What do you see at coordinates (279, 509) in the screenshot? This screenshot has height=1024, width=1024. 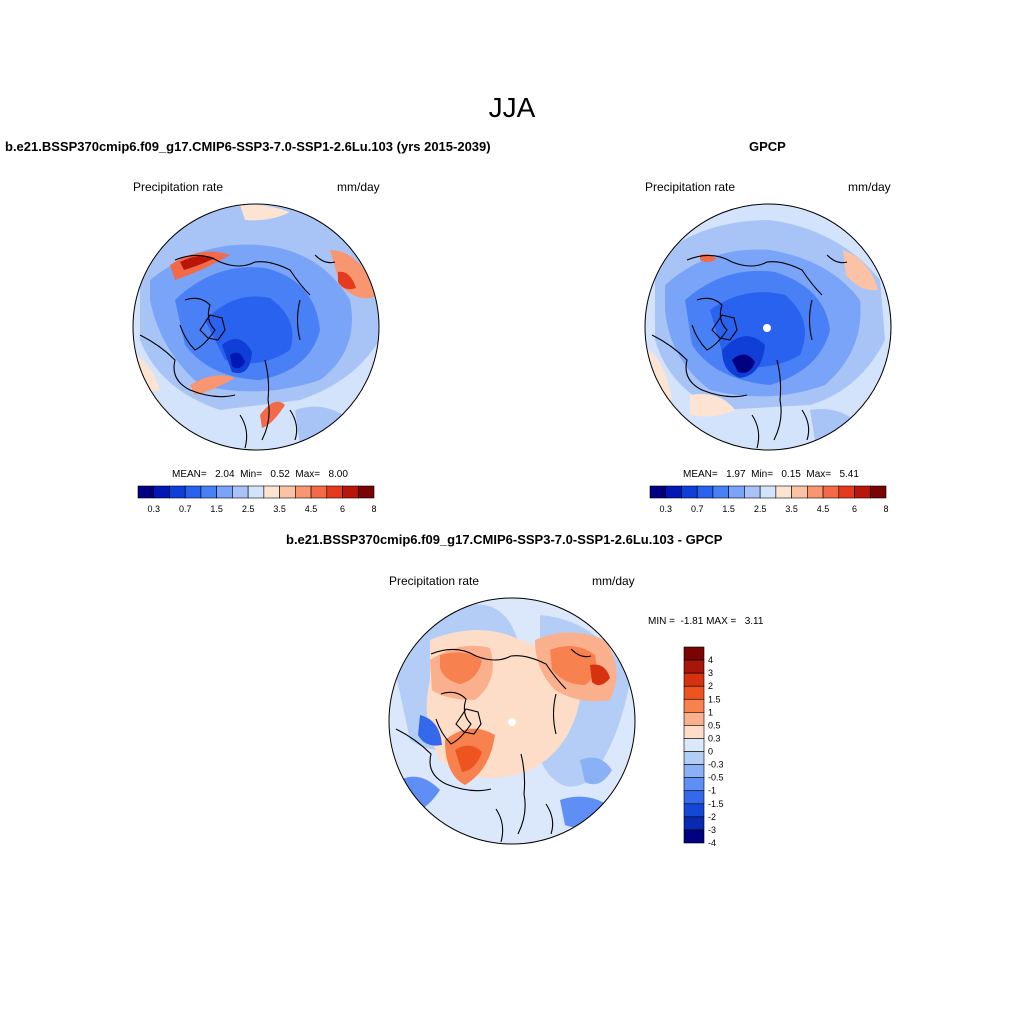 I see `colorbar-model-tick-label: 3.5` at bounding box center [279, 509].